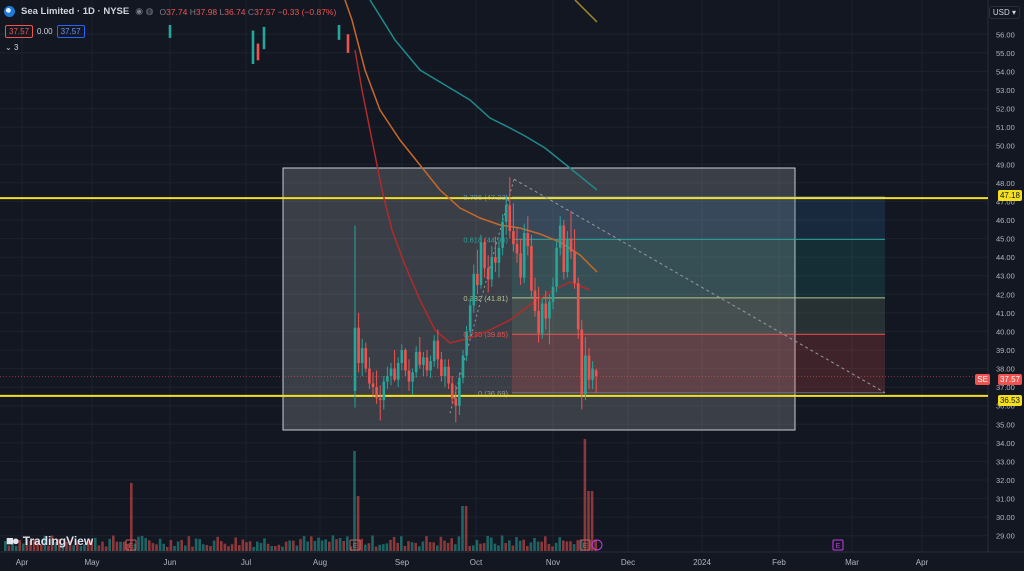  I want to click on y-tick-label: 56.00, so click(1005, 34).